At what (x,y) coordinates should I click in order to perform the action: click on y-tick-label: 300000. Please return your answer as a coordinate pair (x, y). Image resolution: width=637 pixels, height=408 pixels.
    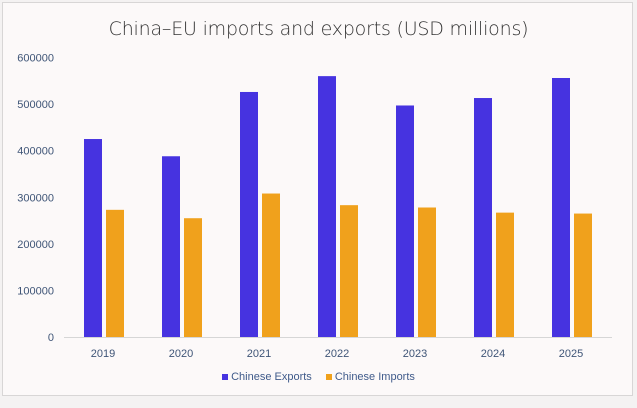
    Looking at the image, I should click on (35, 198).